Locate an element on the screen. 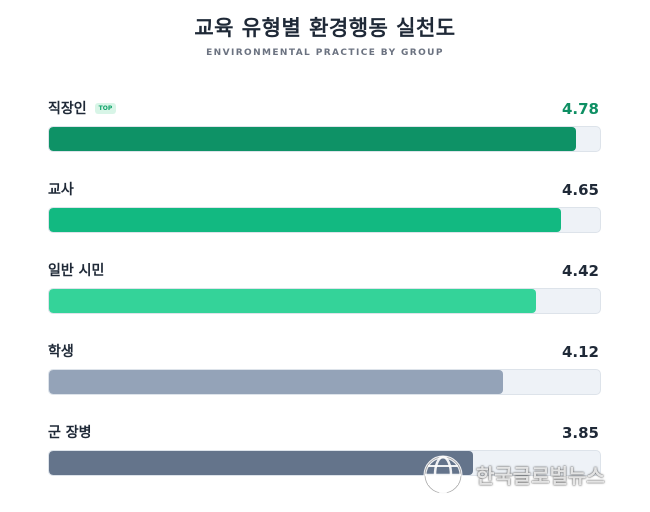  watermark-text: 한국글로벌뉴스 is located at coordinates (540, 476).